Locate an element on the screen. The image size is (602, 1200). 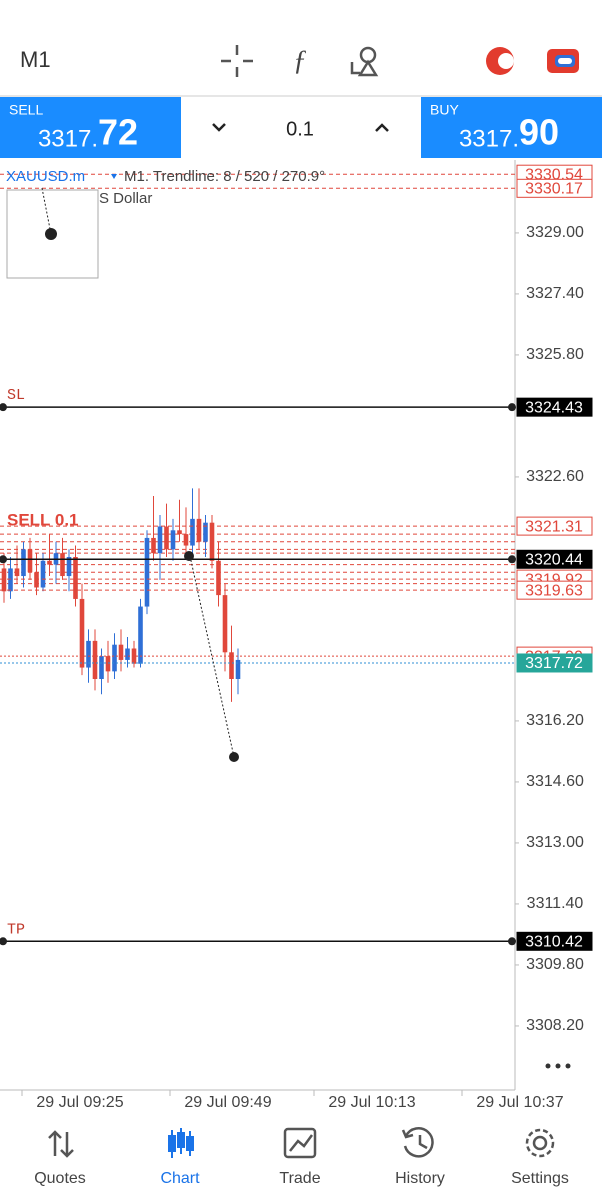
price-label: 3317.72 is located at coordinates (554, 663).